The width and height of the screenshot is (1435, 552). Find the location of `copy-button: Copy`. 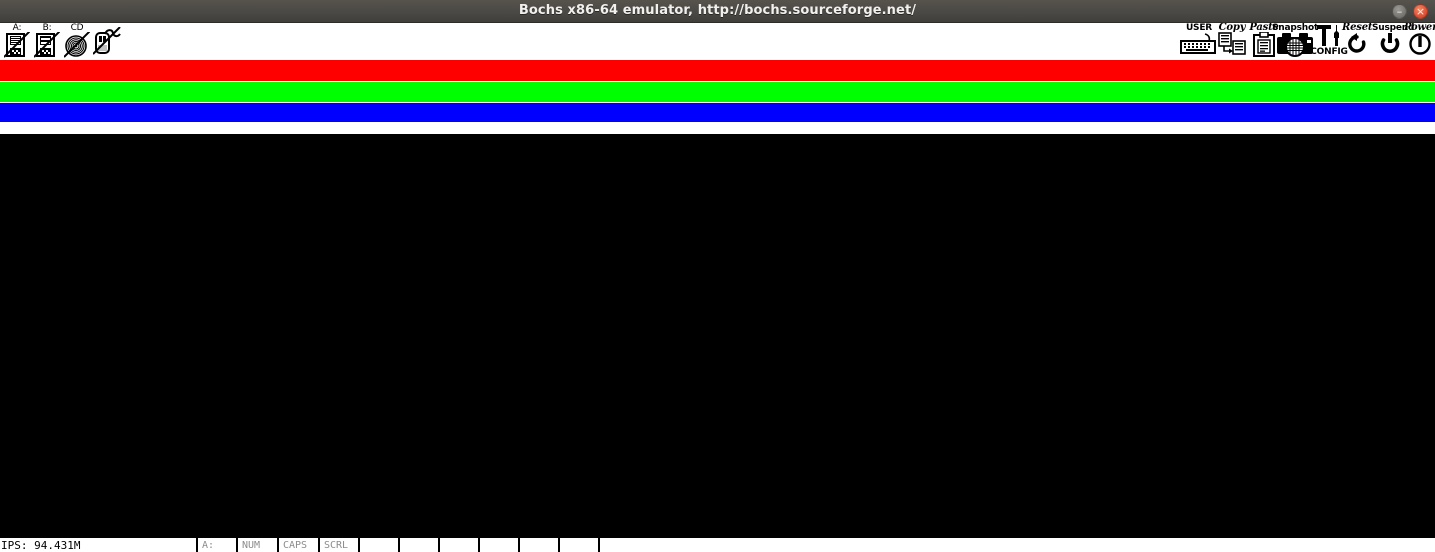

copy-button: Copy is located at coordinates (1232, 41).